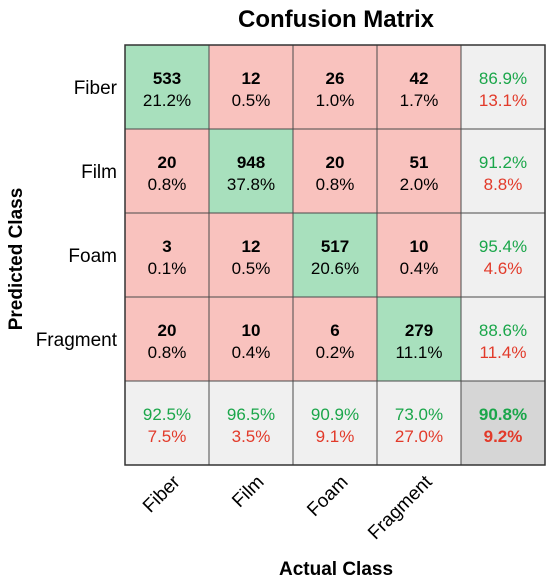  What do you see at coordinates (335, 436) in the screenshot?
I see `column-summary-incorrect: 9.1%` at bounding box center [335, 436].